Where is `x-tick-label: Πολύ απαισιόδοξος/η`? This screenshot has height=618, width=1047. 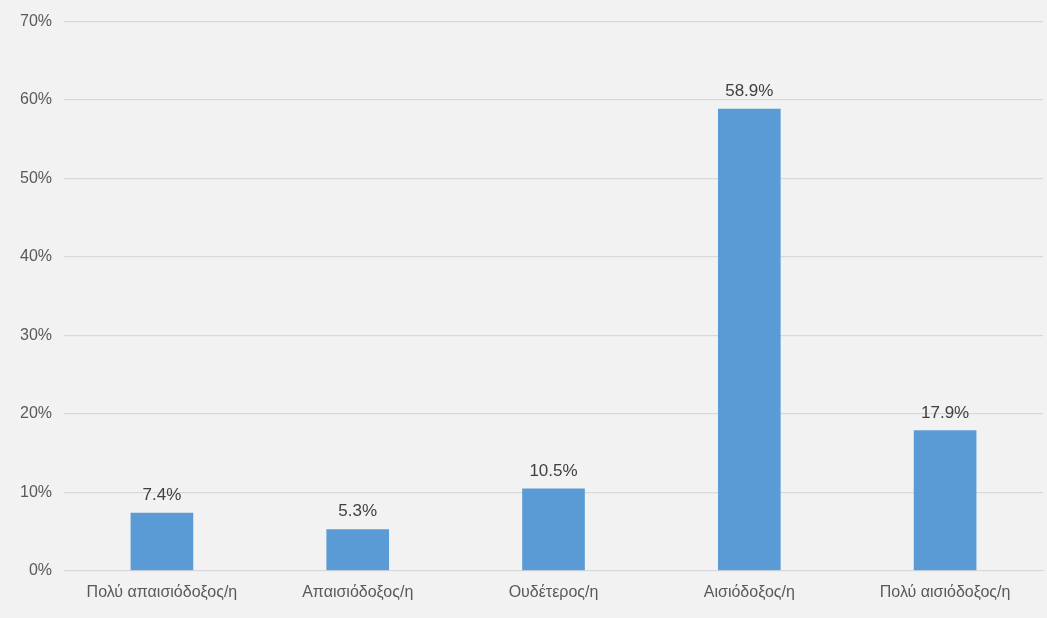 x-tick-label: Πολύ απαισιόδοξος/η is located at coordinates (162, 591).